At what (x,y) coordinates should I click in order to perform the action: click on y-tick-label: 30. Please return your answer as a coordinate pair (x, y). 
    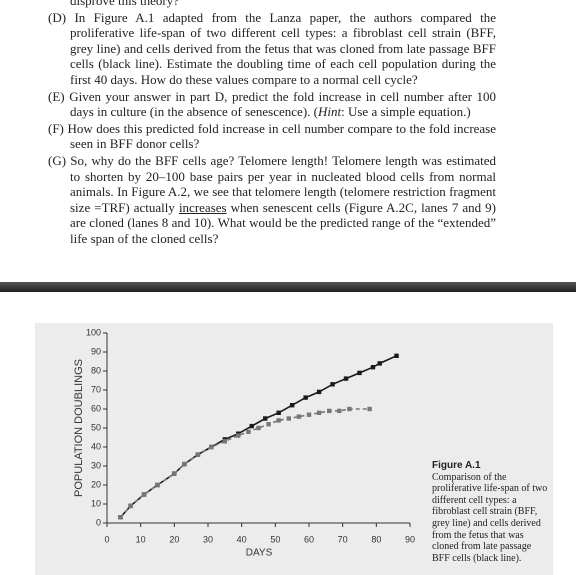
    Looking at the image, I should click on (96, 465).